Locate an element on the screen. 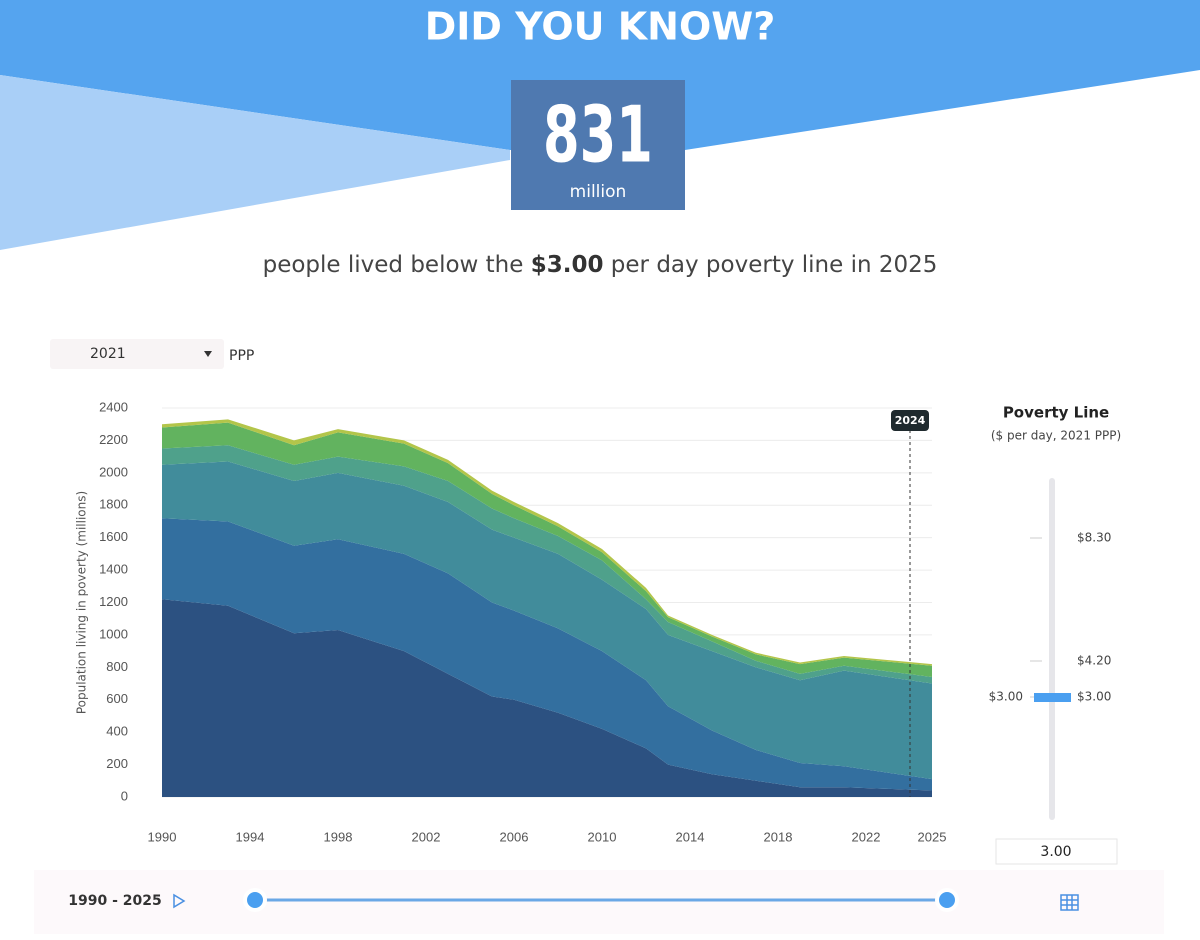 This screenshot has height=940, width=1200. table-icon is located at coordinates (1069, 902).